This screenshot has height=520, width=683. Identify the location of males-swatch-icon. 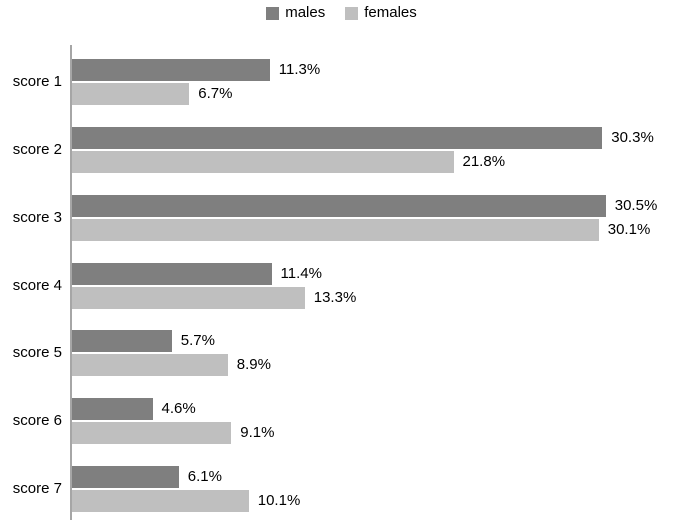
(273, 13).